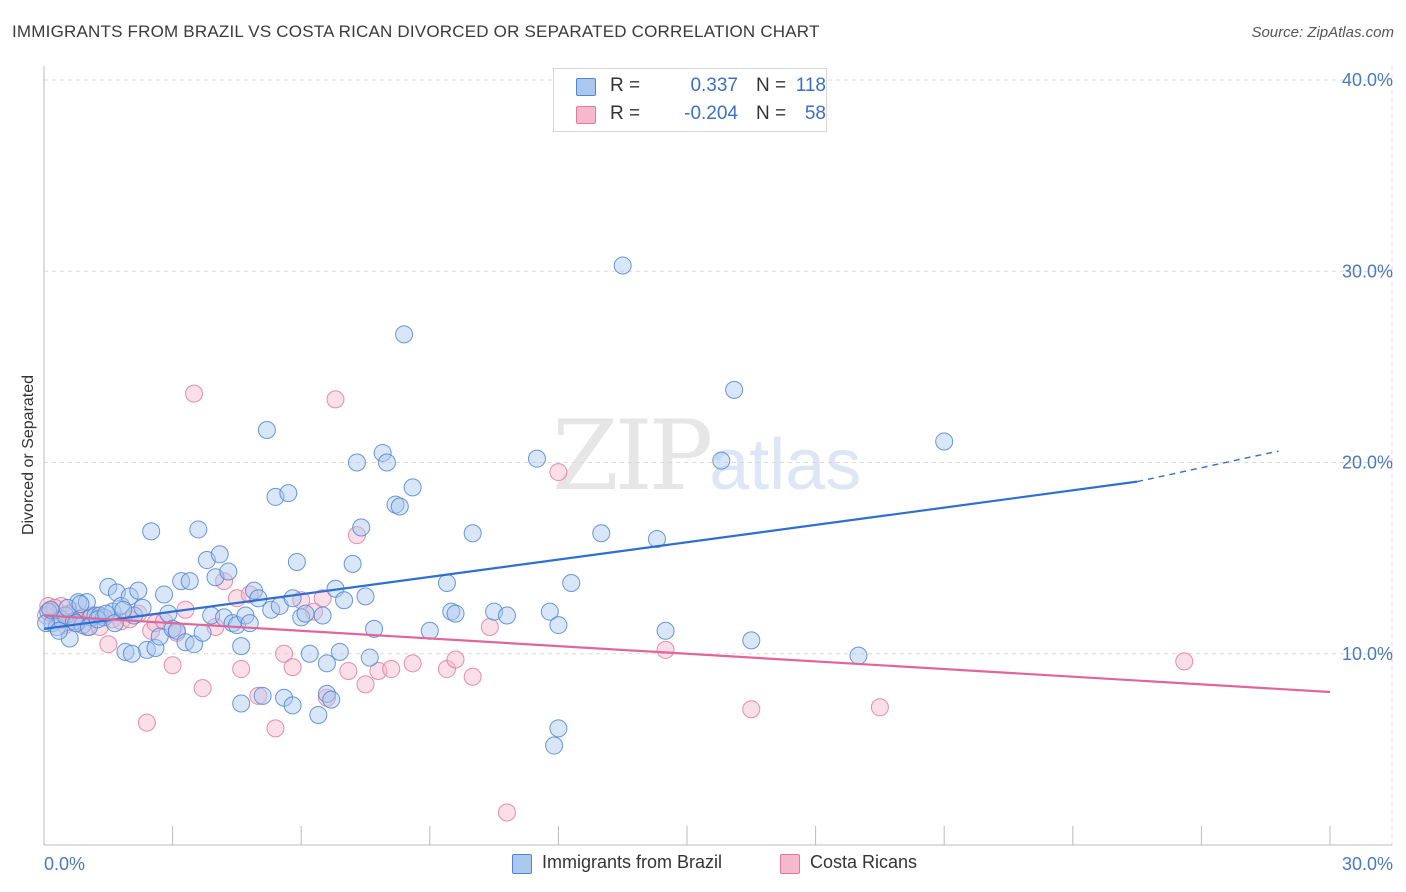  I want to click on y-tick-label: 40.0%, so click(1367, 80).